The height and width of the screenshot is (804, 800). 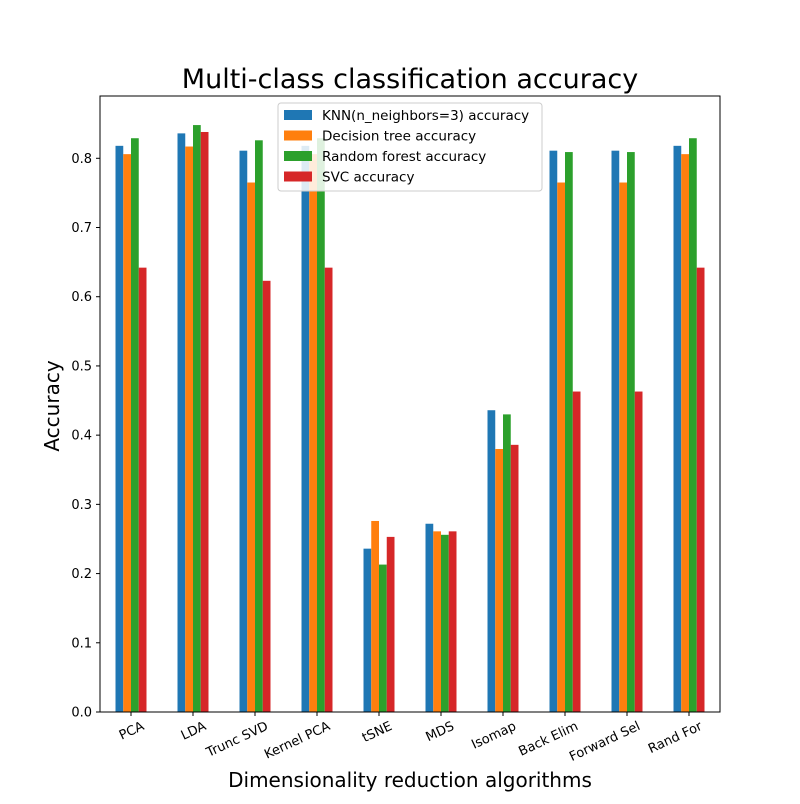 I want to click on bar-decision-tree-accuracy-forward-sel, so click(x=623, y=447).